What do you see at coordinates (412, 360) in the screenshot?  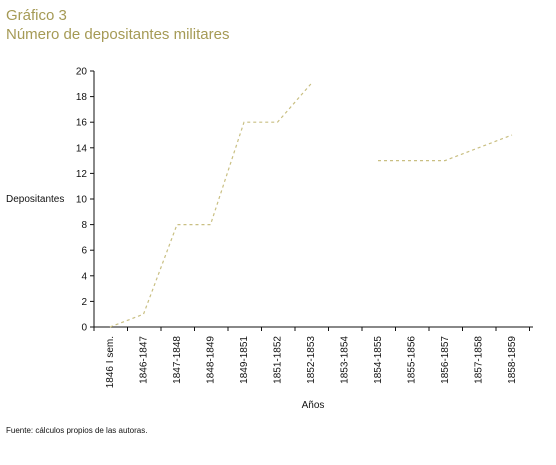 I see `x-tick-label: 1855-1856` at bounding box center [412, 360].